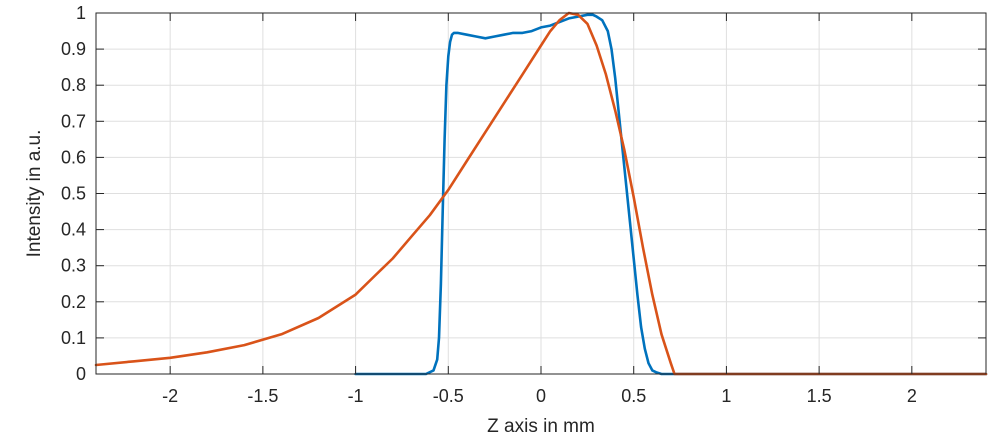 The height and width of the screenshot is (440, 992). I want to click on y-tick-label: 0.1, so click(73, 338).